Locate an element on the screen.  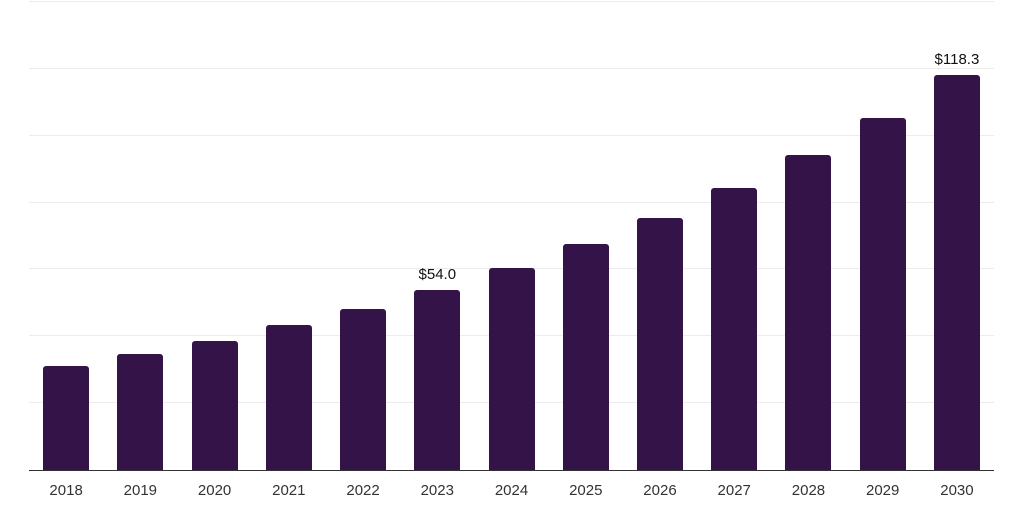
x-axis-tick-label: 2027 is located at coordinates (734, 490).